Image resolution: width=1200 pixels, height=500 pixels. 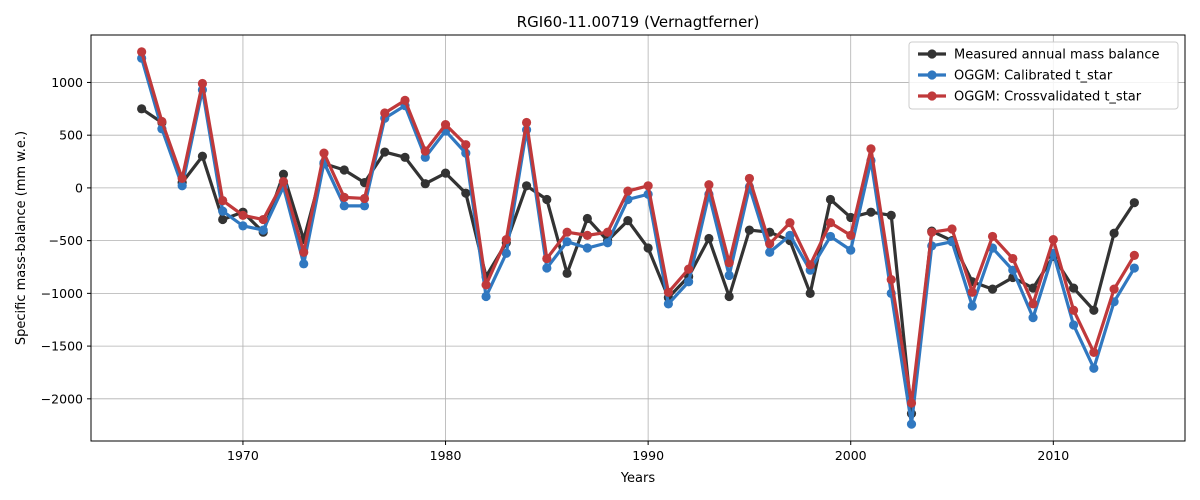 What do you see at coordinates (1033, 76) in the screenshot?
I see `legend-label: OGGM: Calibrated t_star` at bounding box center [1033, 76].